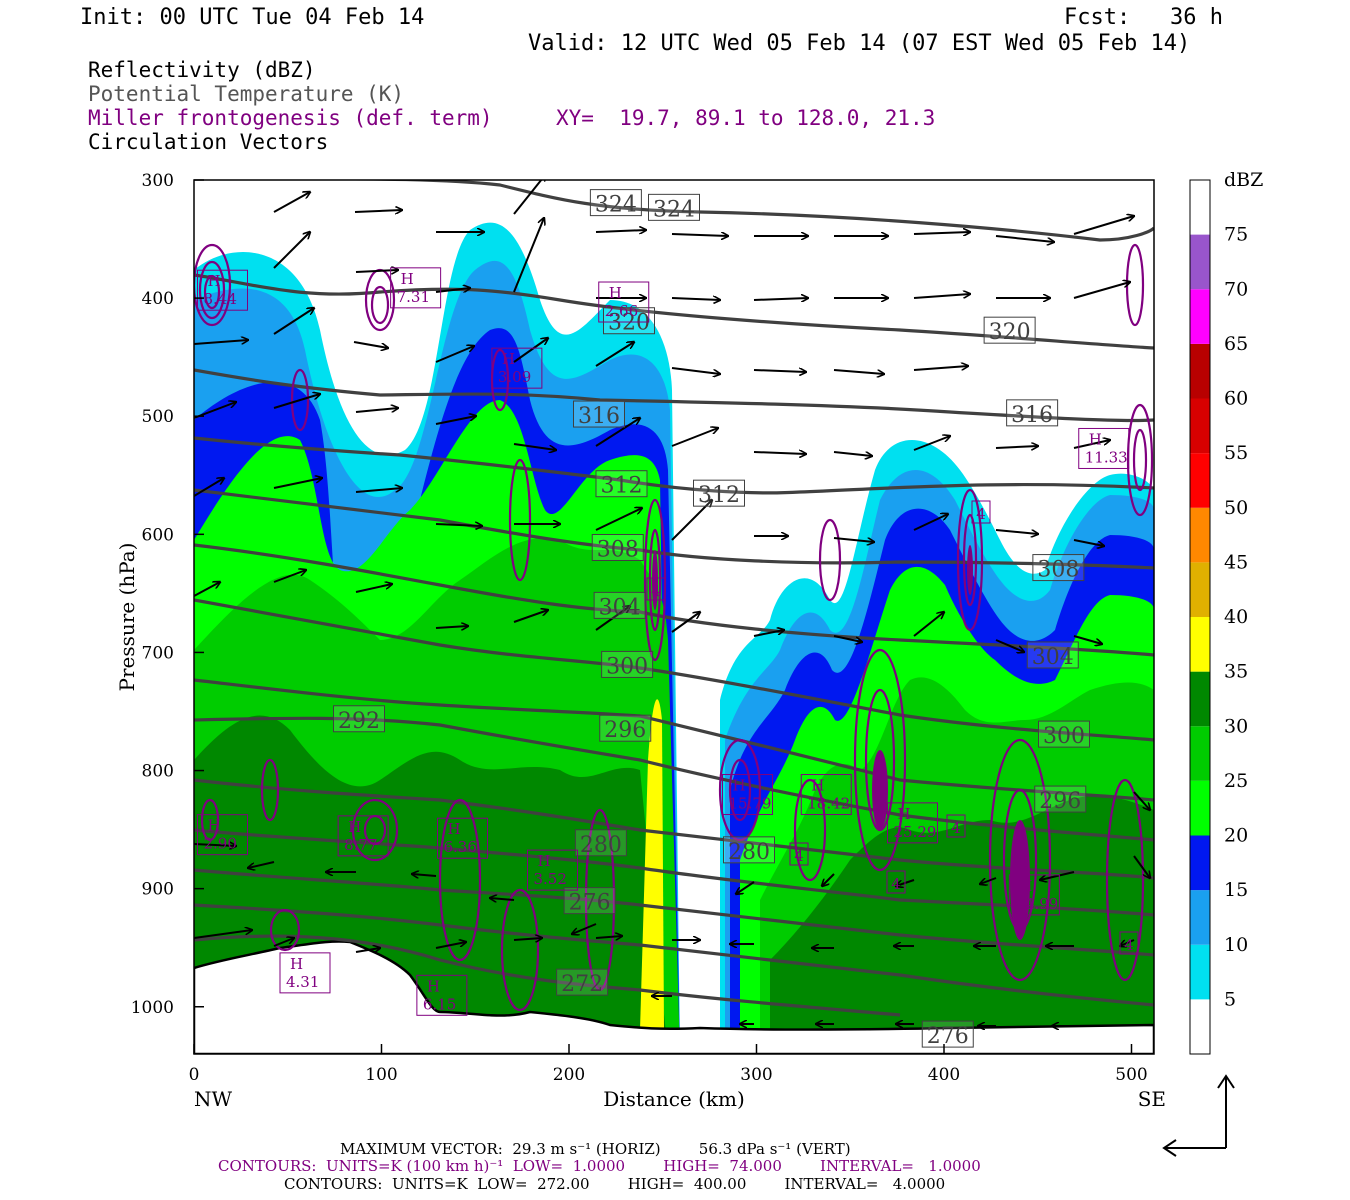  I want to click on theta-label: 296, so click(625, 730).